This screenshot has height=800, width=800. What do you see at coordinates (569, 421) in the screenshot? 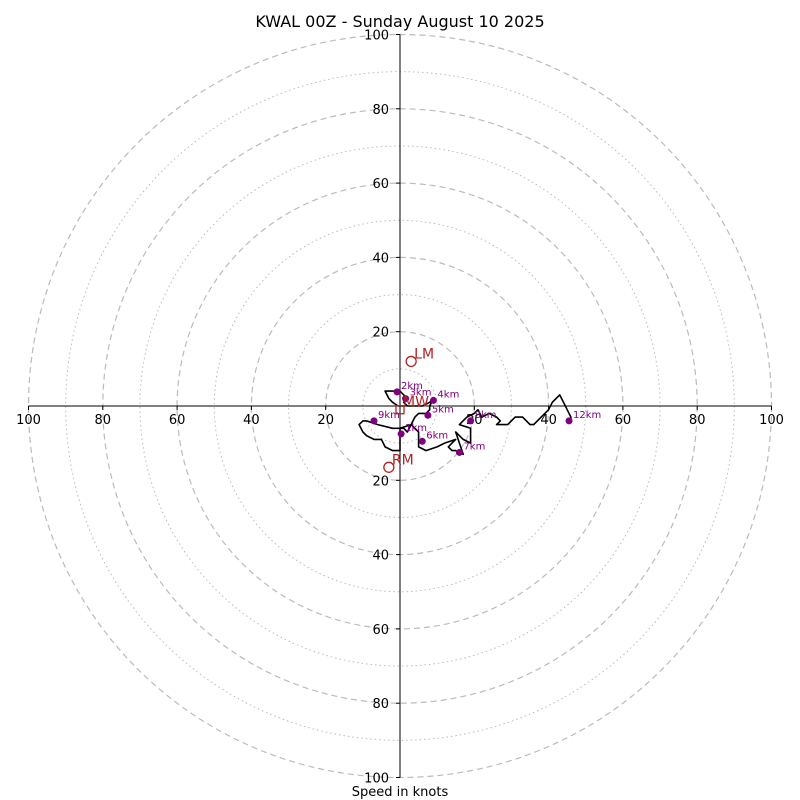
I see `height-marker-12km` at bounding box center [569, 421].